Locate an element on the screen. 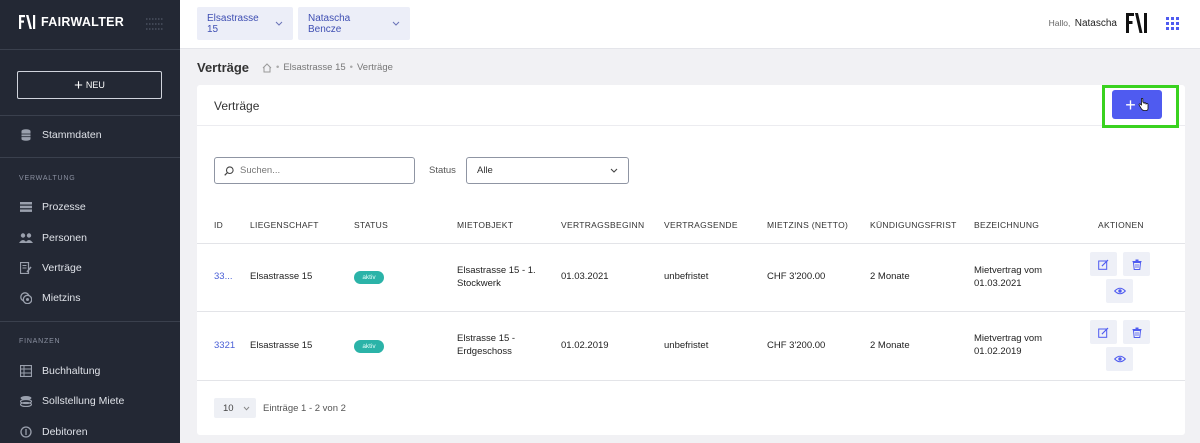  sidebar-item-label: Verträge is located at coordinates (62, 268).